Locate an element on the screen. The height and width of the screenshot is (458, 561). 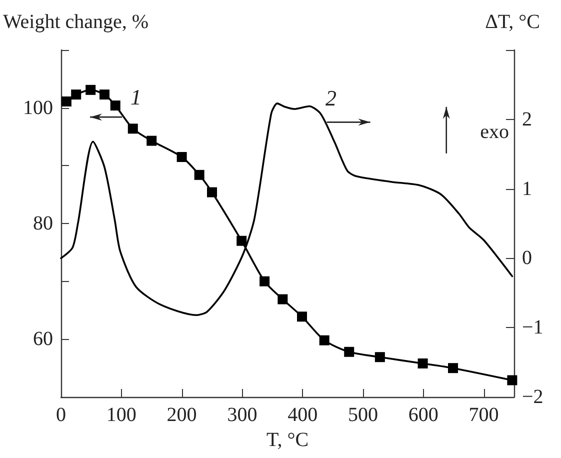
y2-tick-label: −1 is located at coordinates (533, 327).